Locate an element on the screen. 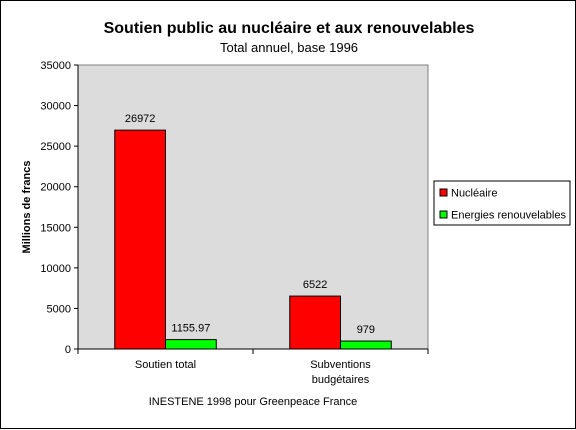 The image size is (576, 430). legend: Nucléaire Energies renouvelables is located at coordinates (502, 203).